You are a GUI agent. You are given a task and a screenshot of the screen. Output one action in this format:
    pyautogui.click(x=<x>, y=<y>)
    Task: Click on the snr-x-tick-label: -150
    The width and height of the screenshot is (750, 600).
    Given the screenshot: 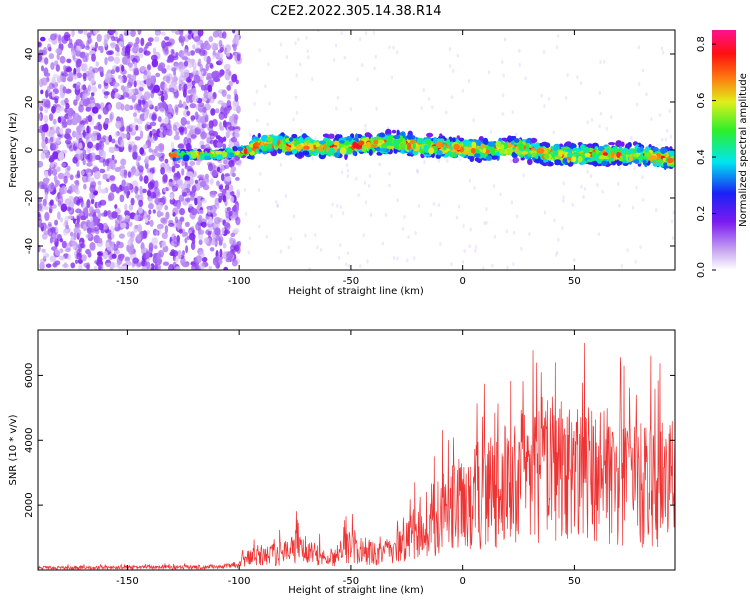 What is the action you would take?
    pyautogui.click(x=127, y=581)
    